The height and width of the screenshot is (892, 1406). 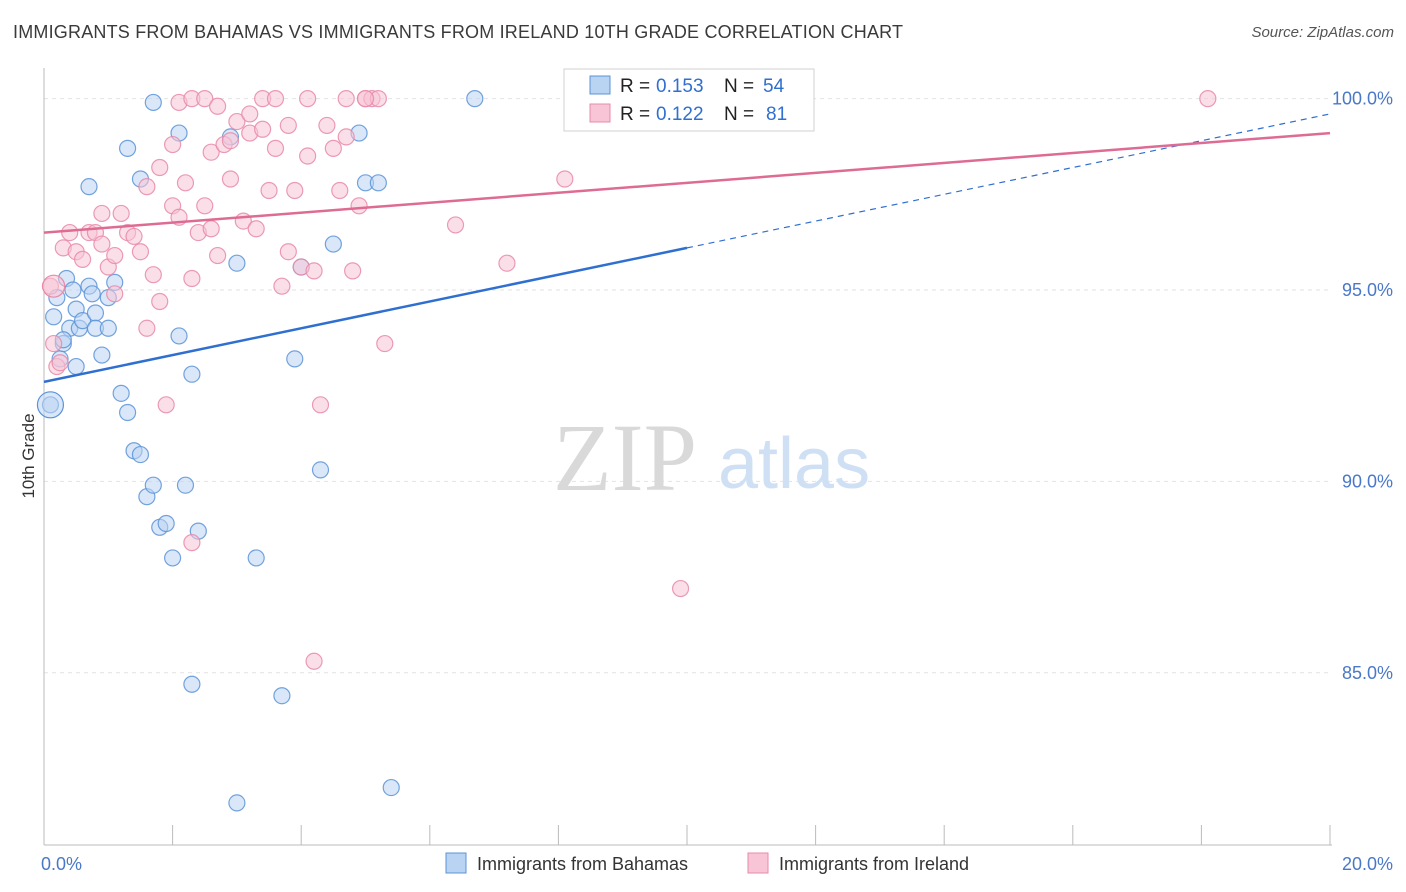 I want to click on ireland-point-large, so click(x=54, y=286).